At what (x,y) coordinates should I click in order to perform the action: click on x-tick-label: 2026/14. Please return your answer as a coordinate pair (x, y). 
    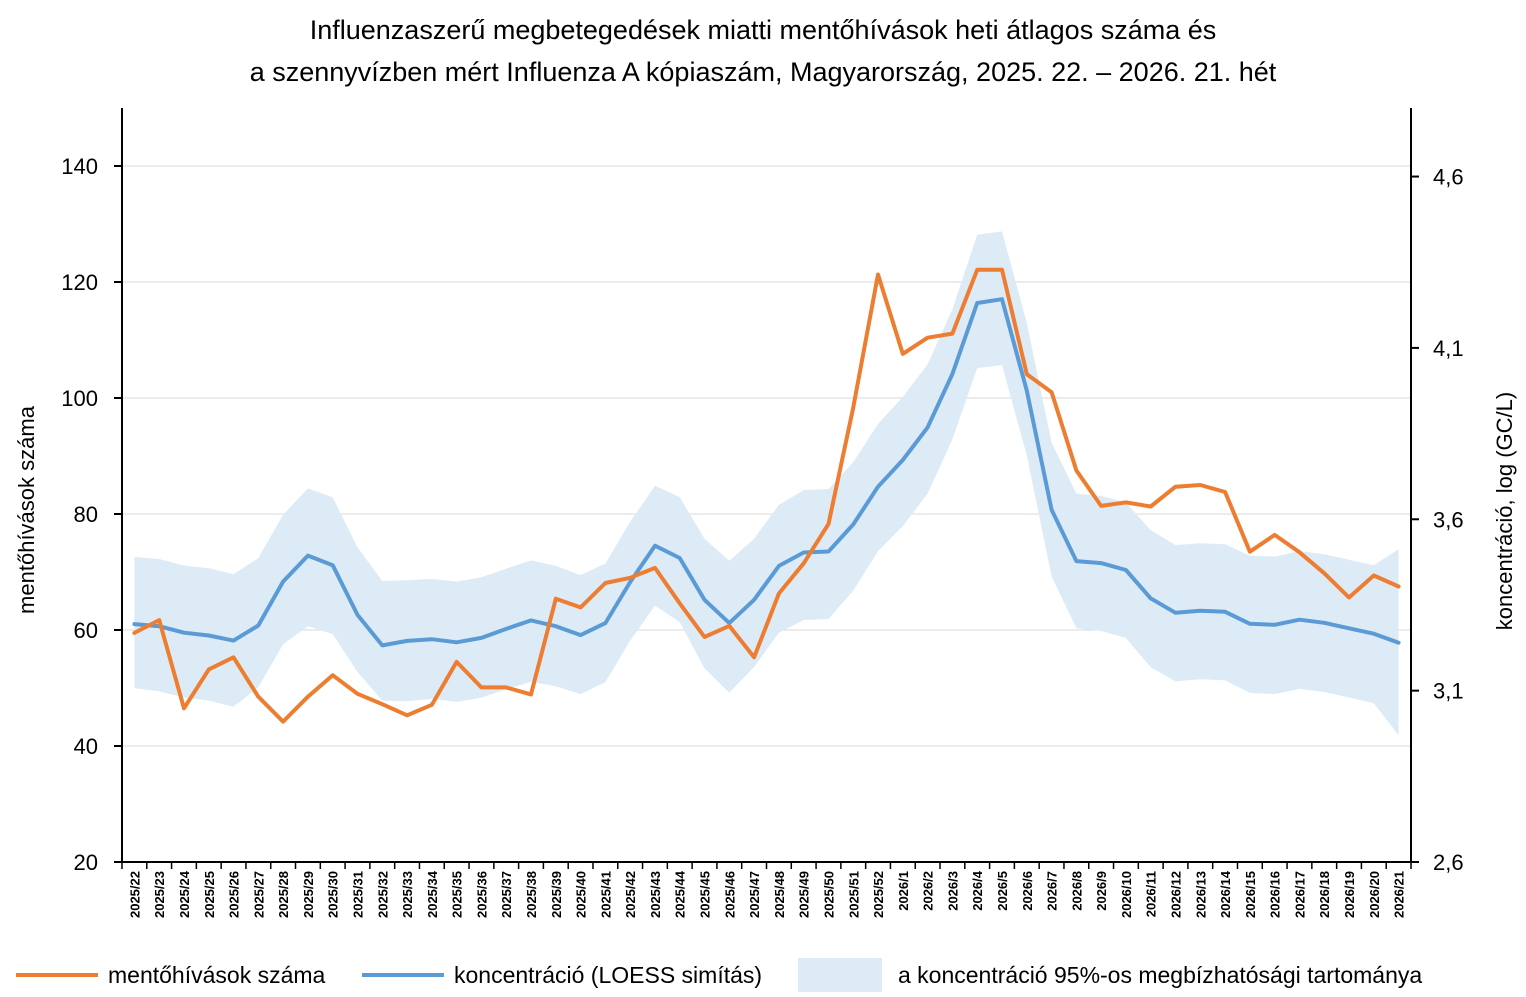
    Looking at the image, I should click on (1225, 894).